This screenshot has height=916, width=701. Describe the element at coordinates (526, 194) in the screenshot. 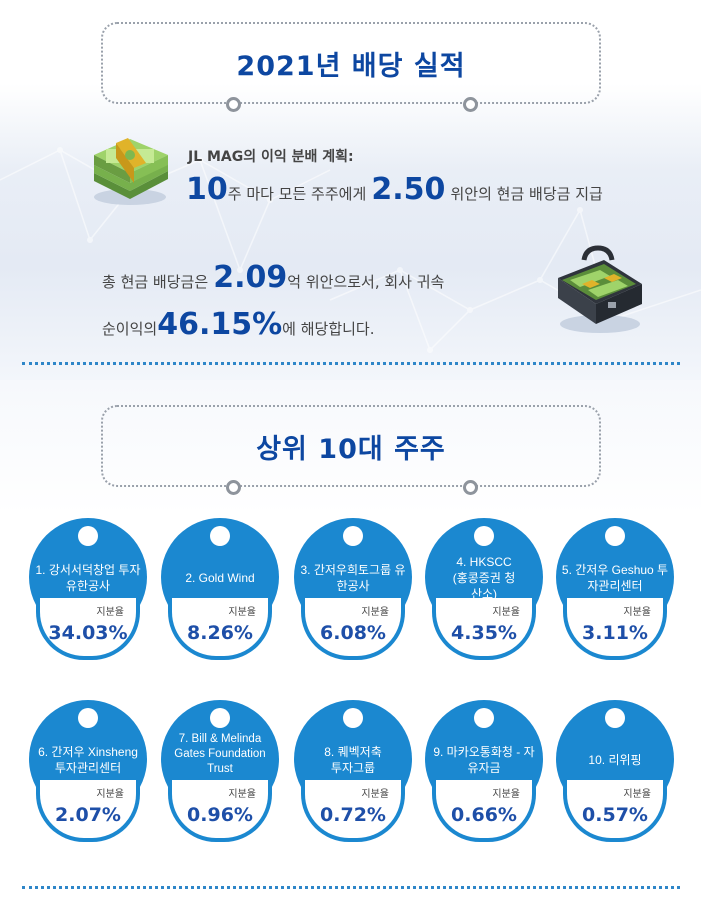

I see `plan-end-text: 위안의 현금 배당금 지급` at that location.